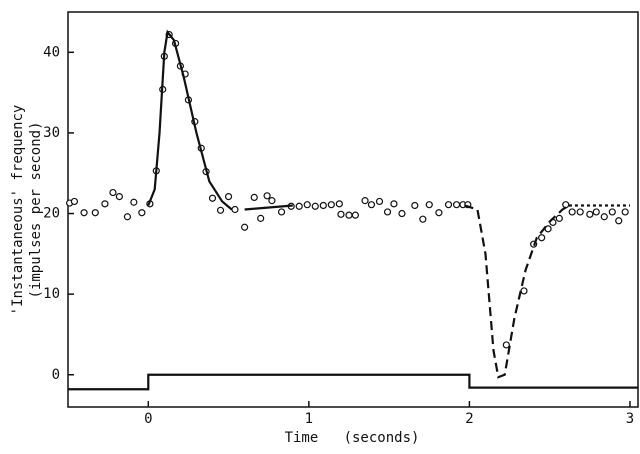  Describe the element at coordinates (148, 419) in the screenshot. I see `x-tick-label: 0` at that location.